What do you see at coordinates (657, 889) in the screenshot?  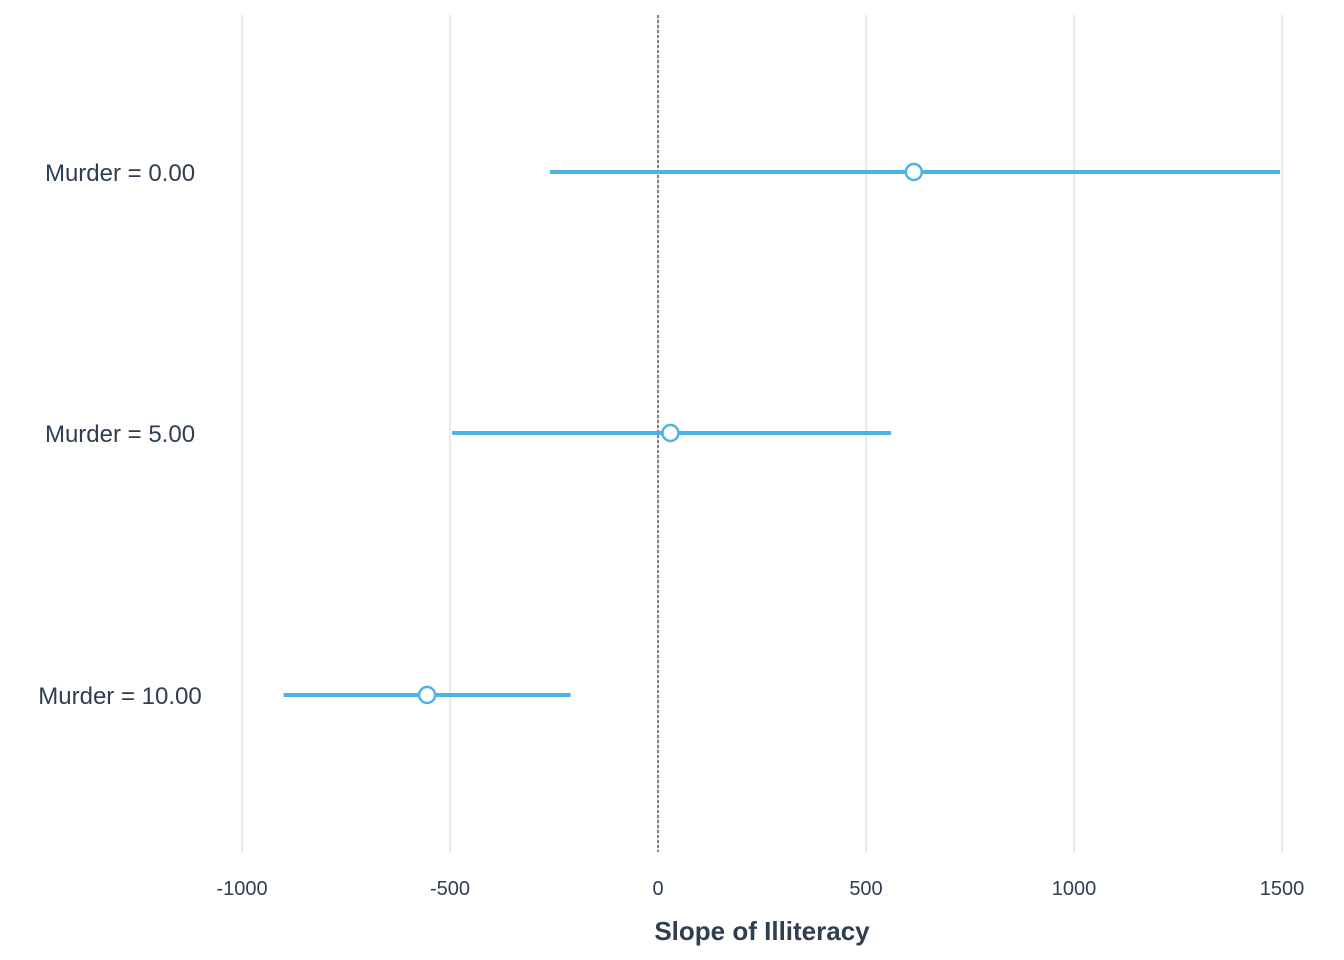 I see `x-tick-label: 0` at bounding box center [657, 889].